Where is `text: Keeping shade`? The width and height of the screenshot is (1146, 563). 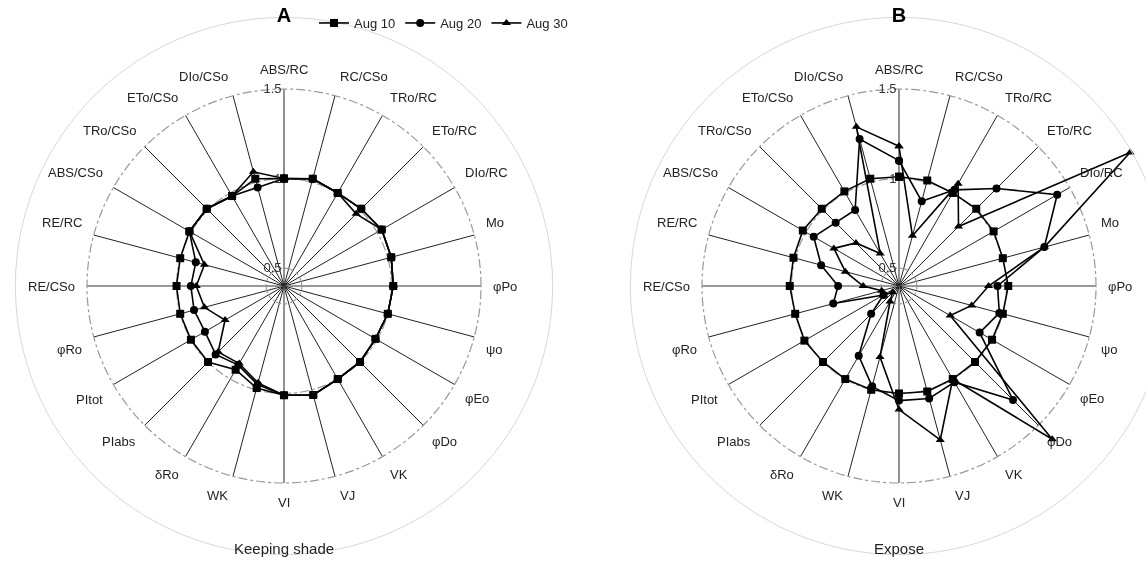
text: Keeping shade is located at coordinates (284, 548).